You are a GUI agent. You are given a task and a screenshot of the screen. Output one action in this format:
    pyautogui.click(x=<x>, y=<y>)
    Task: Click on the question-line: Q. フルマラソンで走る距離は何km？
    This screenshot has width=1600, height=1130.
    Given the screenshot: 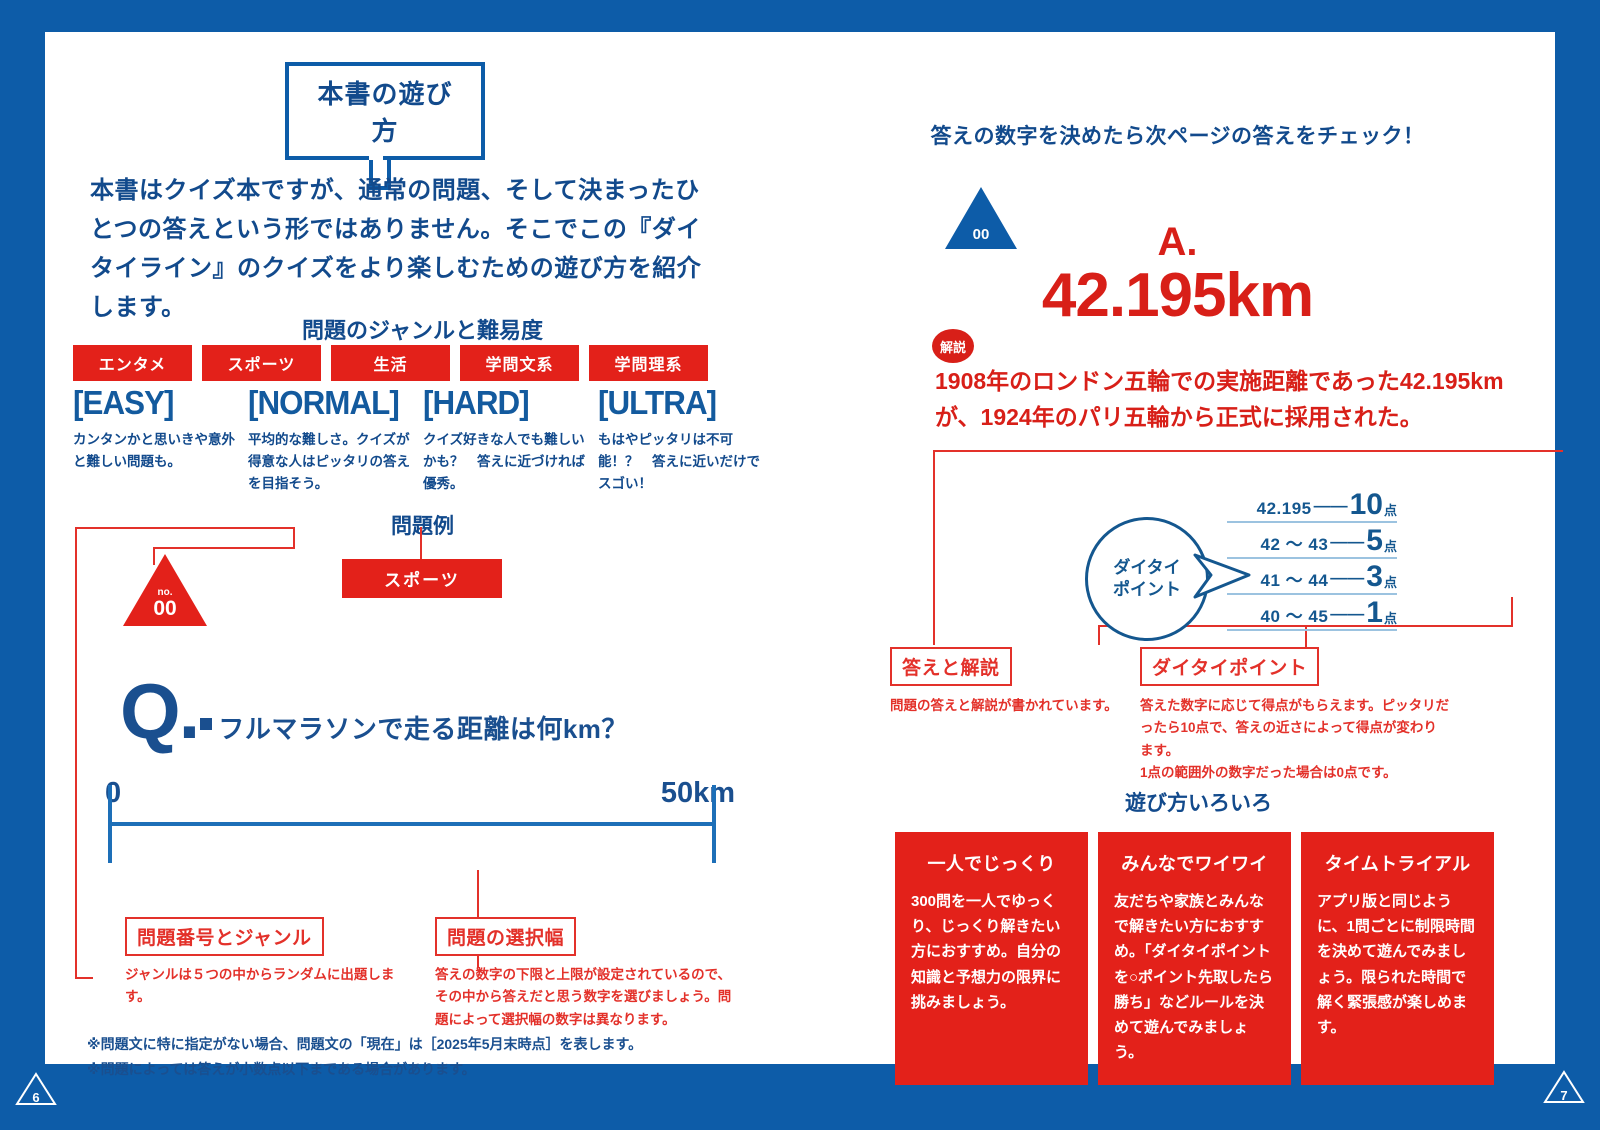 What is the action you would take?
    pyautogui.click(x=374, y=711)
    